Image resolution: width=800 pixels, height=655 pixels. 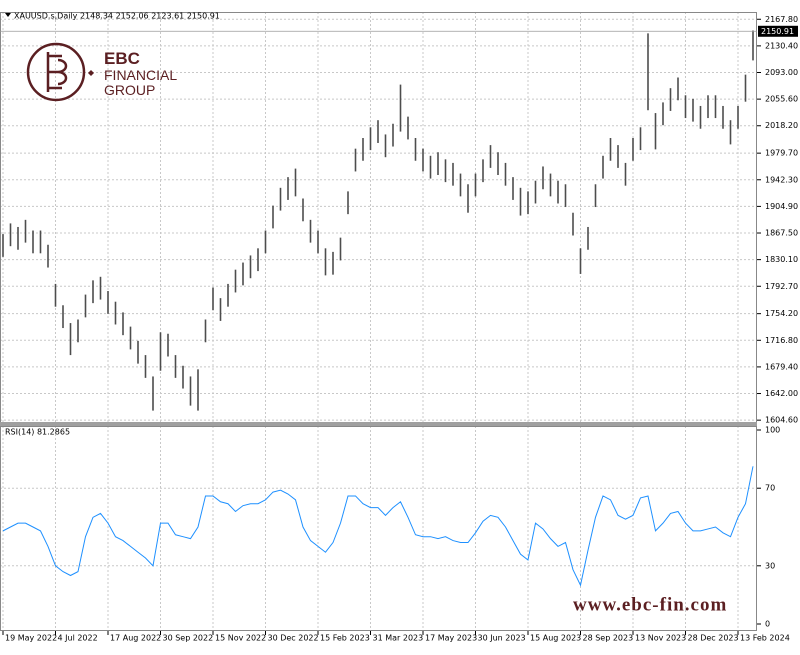 I want to click on last-price-box, so click(x=778, y=31).